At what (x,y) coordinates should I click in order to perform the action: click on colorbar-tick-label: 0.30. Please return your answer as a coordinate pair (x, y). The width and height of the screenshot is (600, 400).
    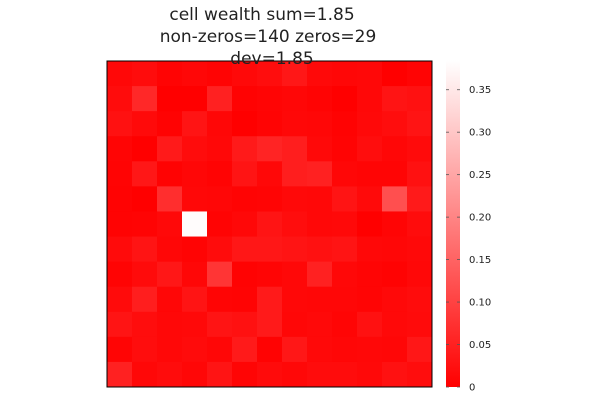
    Looking at the image, I should click on (480, 133).